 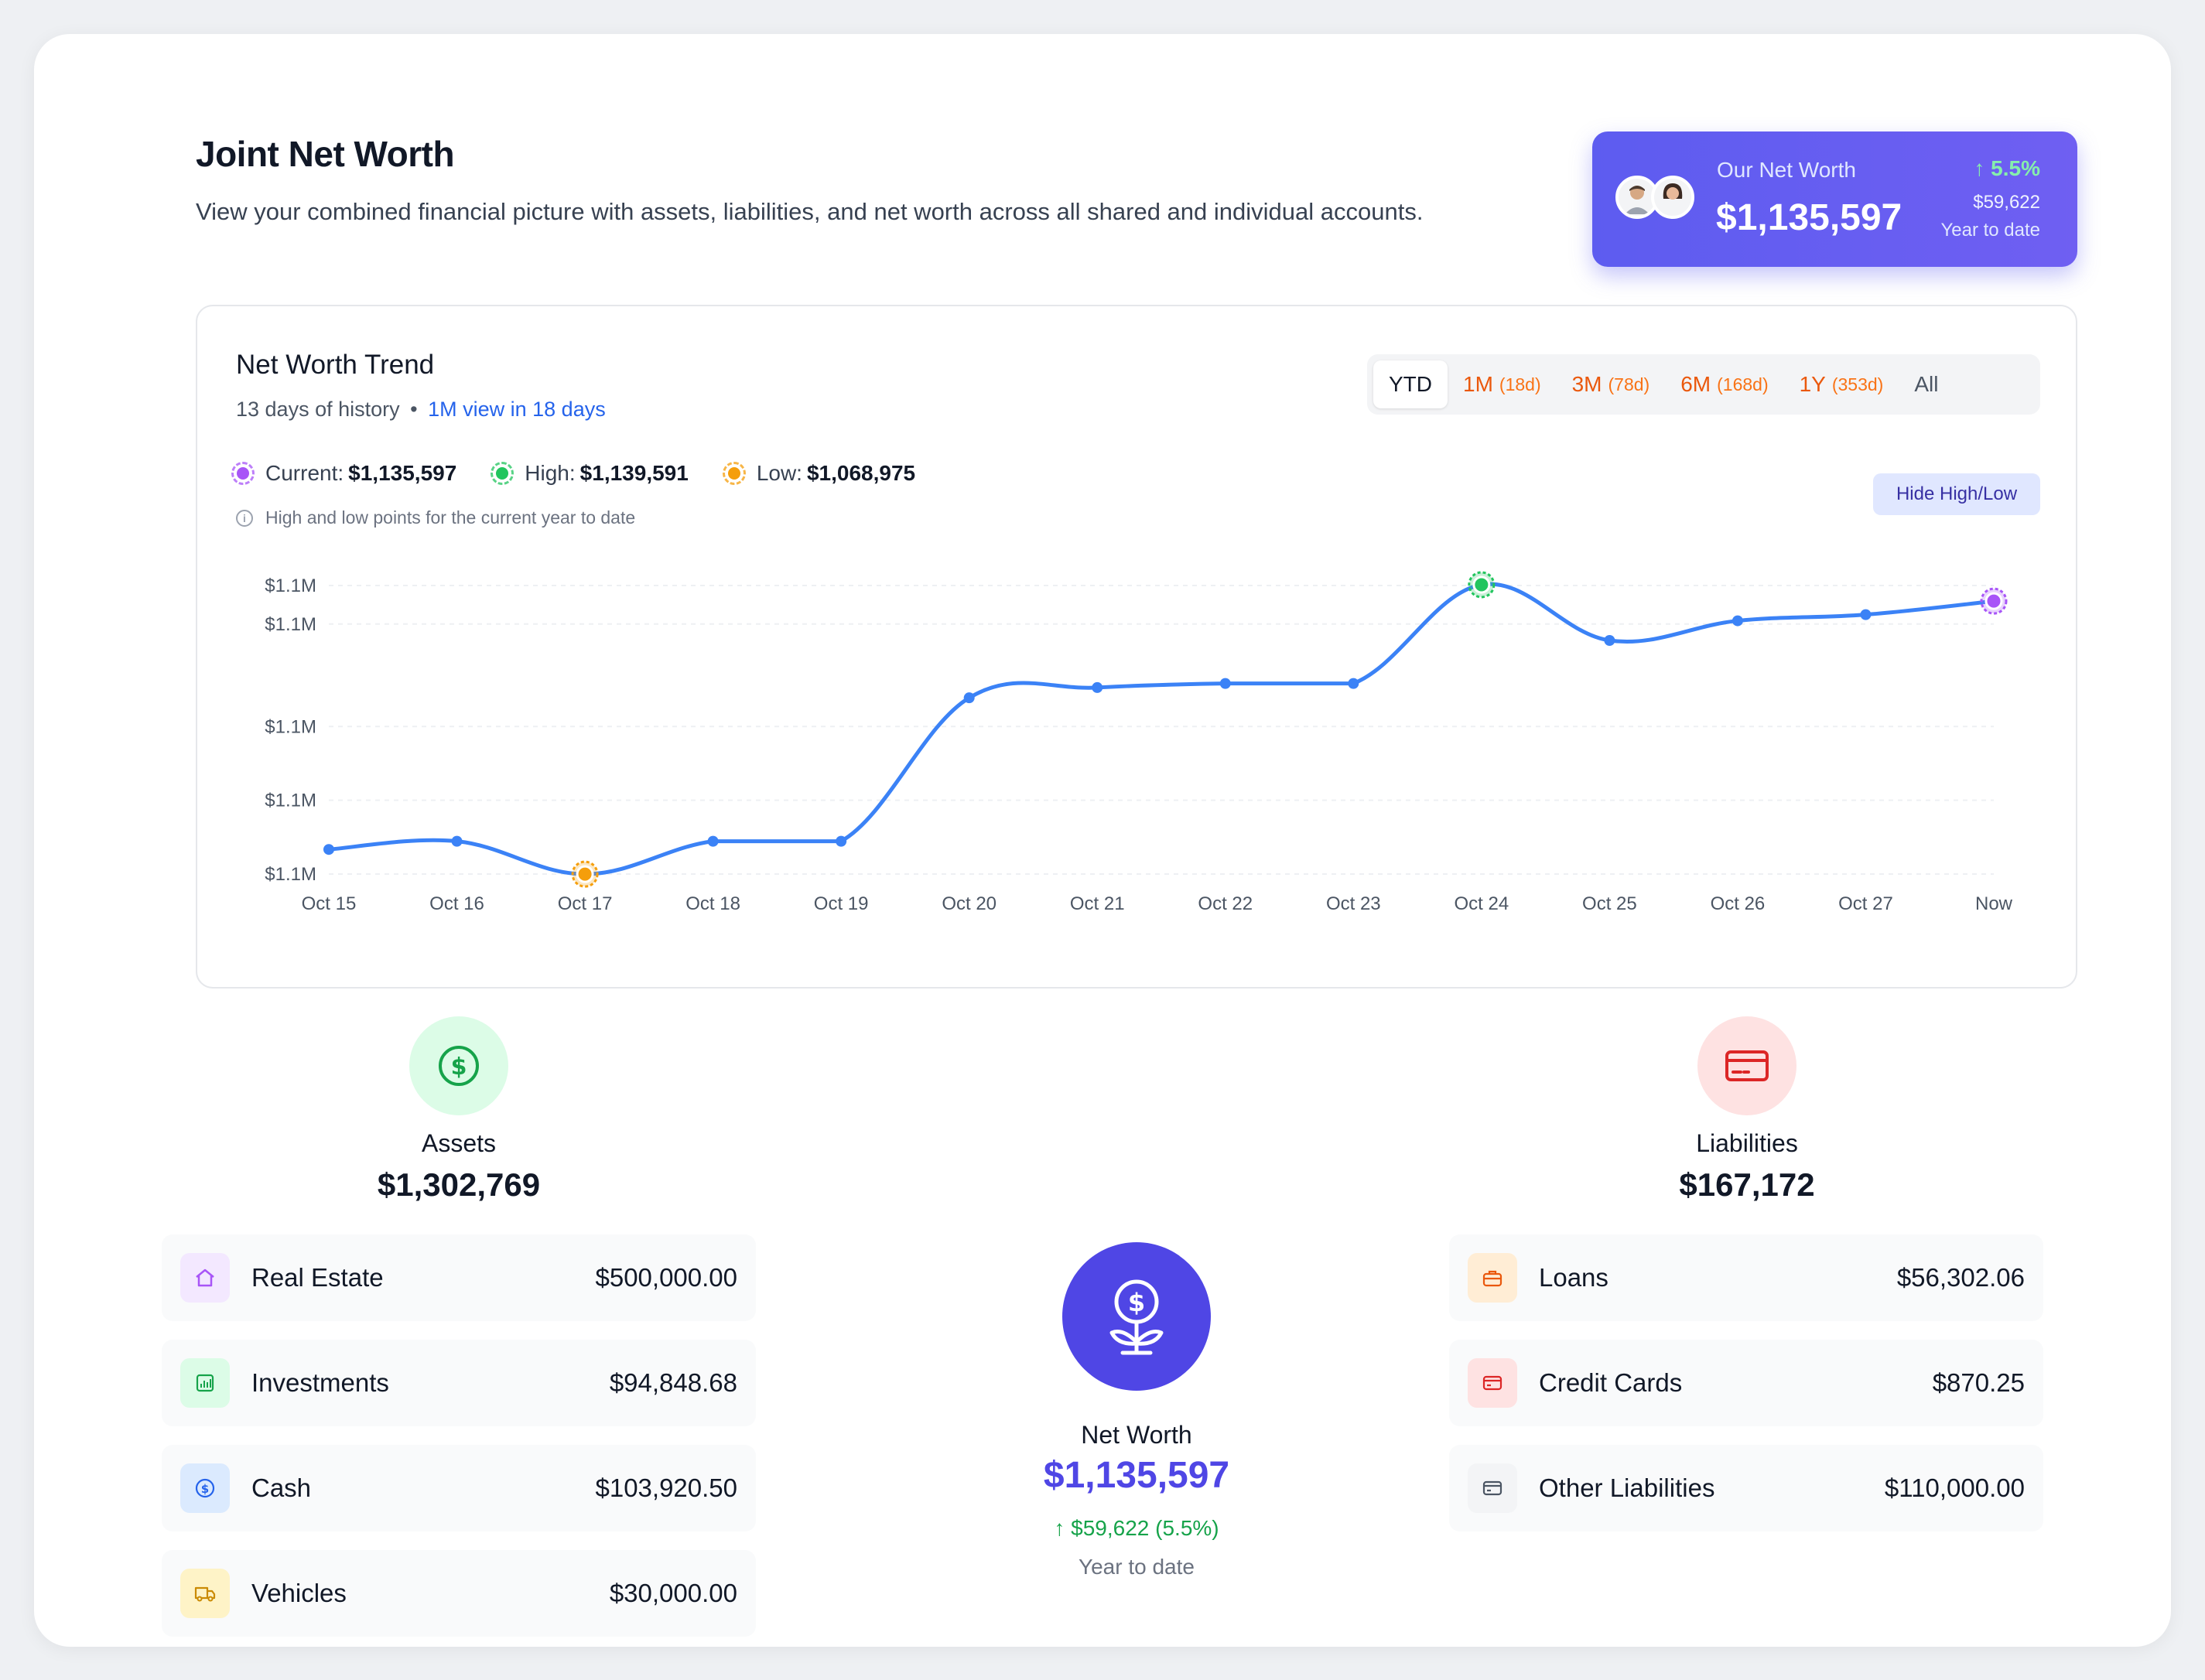 What do you see at coordinates (1926, 384) in the screenshot?
I see `range-all-button: All` at bounding box center [1926, 384].